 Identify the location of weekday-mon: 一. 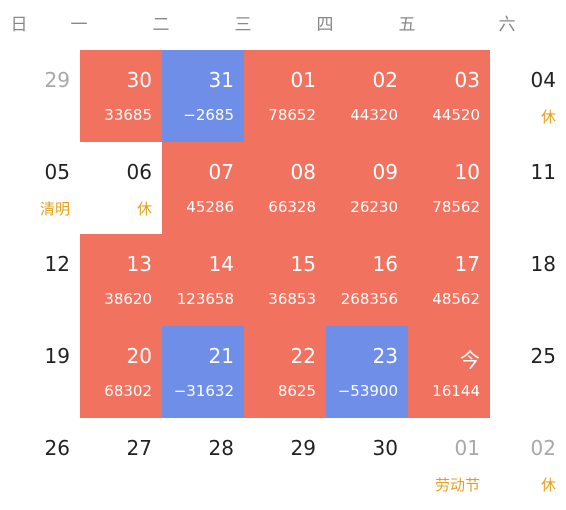
(79, 25).